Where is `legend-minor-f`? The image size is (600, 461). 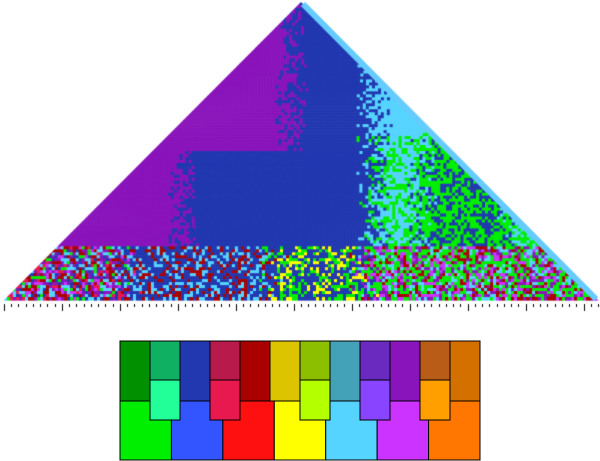 legend-minor-f is located at coordinates (285, 371).